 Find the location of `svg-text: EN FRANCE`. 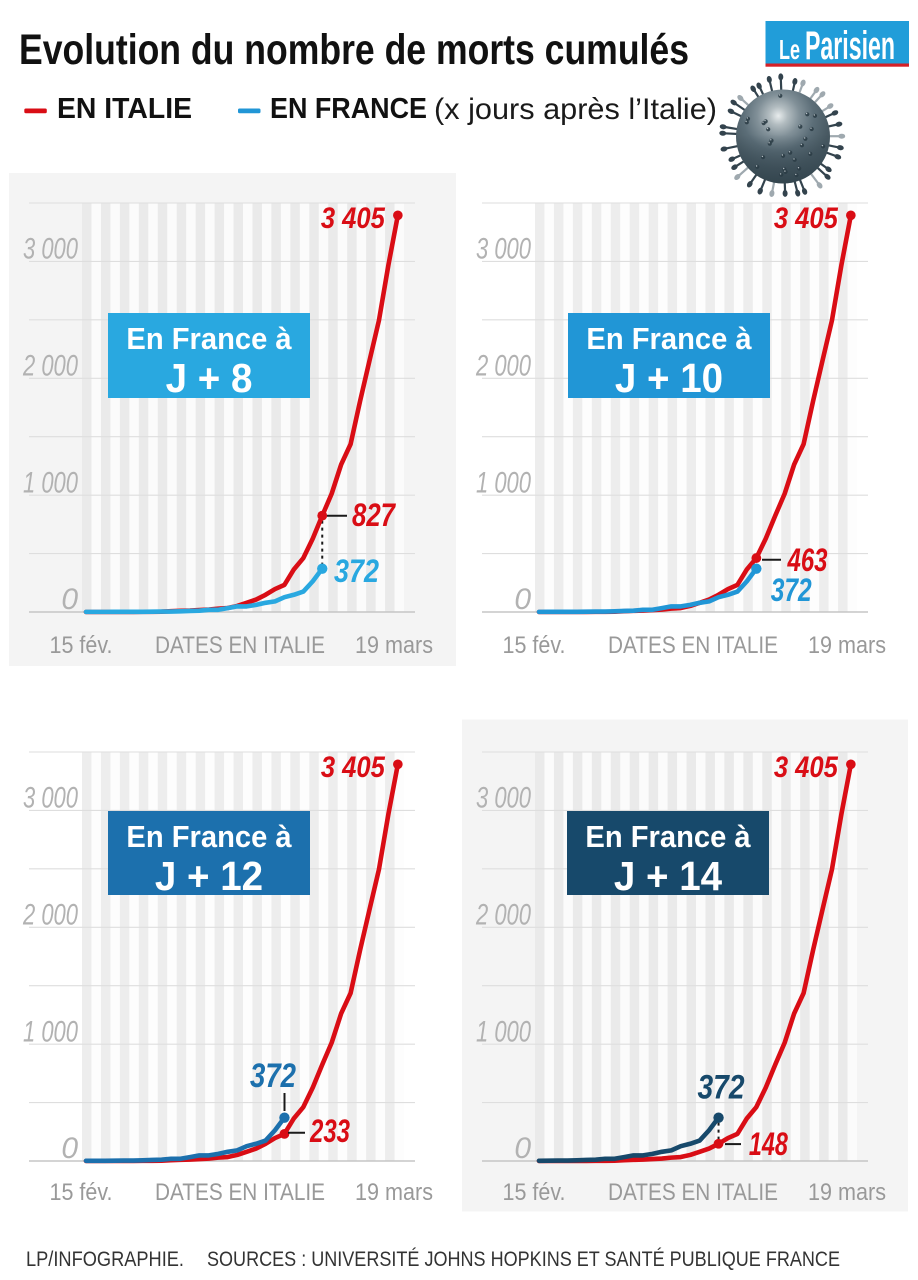

svg-text: EN FRANCE is located at coordinates (348, 109).